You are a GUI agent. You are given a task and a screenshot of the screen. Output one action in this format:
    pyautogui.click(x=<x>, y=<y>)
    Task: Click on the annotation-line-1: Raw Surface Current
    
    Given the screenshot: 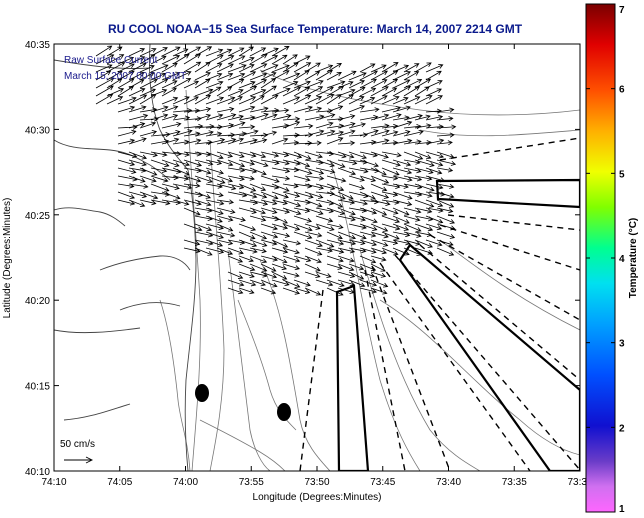 What is the action you would take?
    pyautogui.click(x=111, y=60)
    